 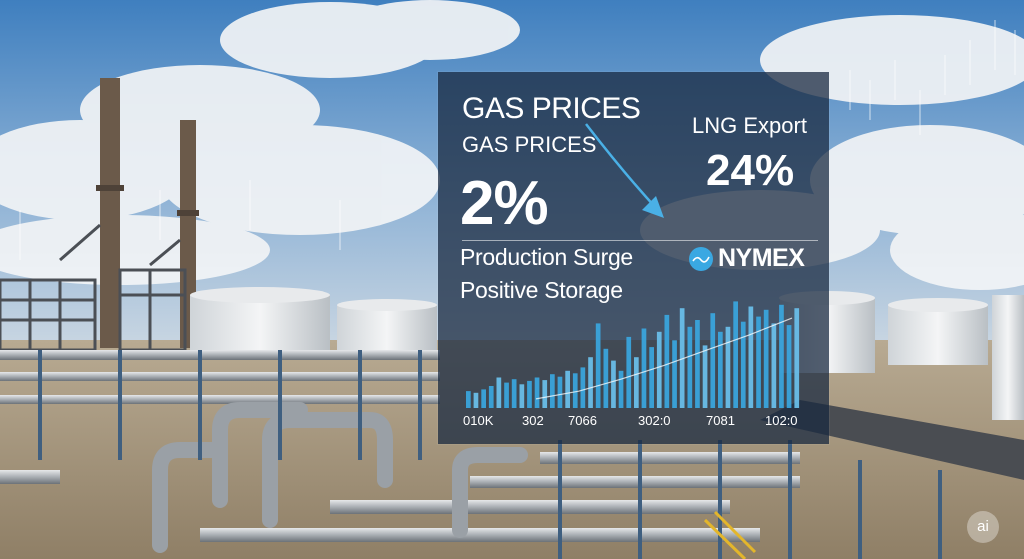 I want to click on lng-export-value: 24%, so click(x=750, y=170).